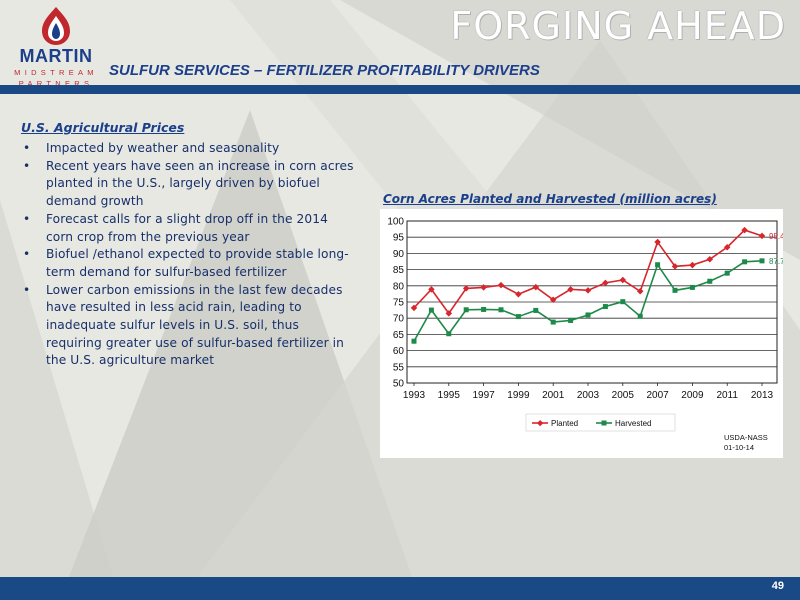  What do you see at coordinates (777, 586) in the screenshot?
I see `page-number: 49` at bounding box center [777, 586].